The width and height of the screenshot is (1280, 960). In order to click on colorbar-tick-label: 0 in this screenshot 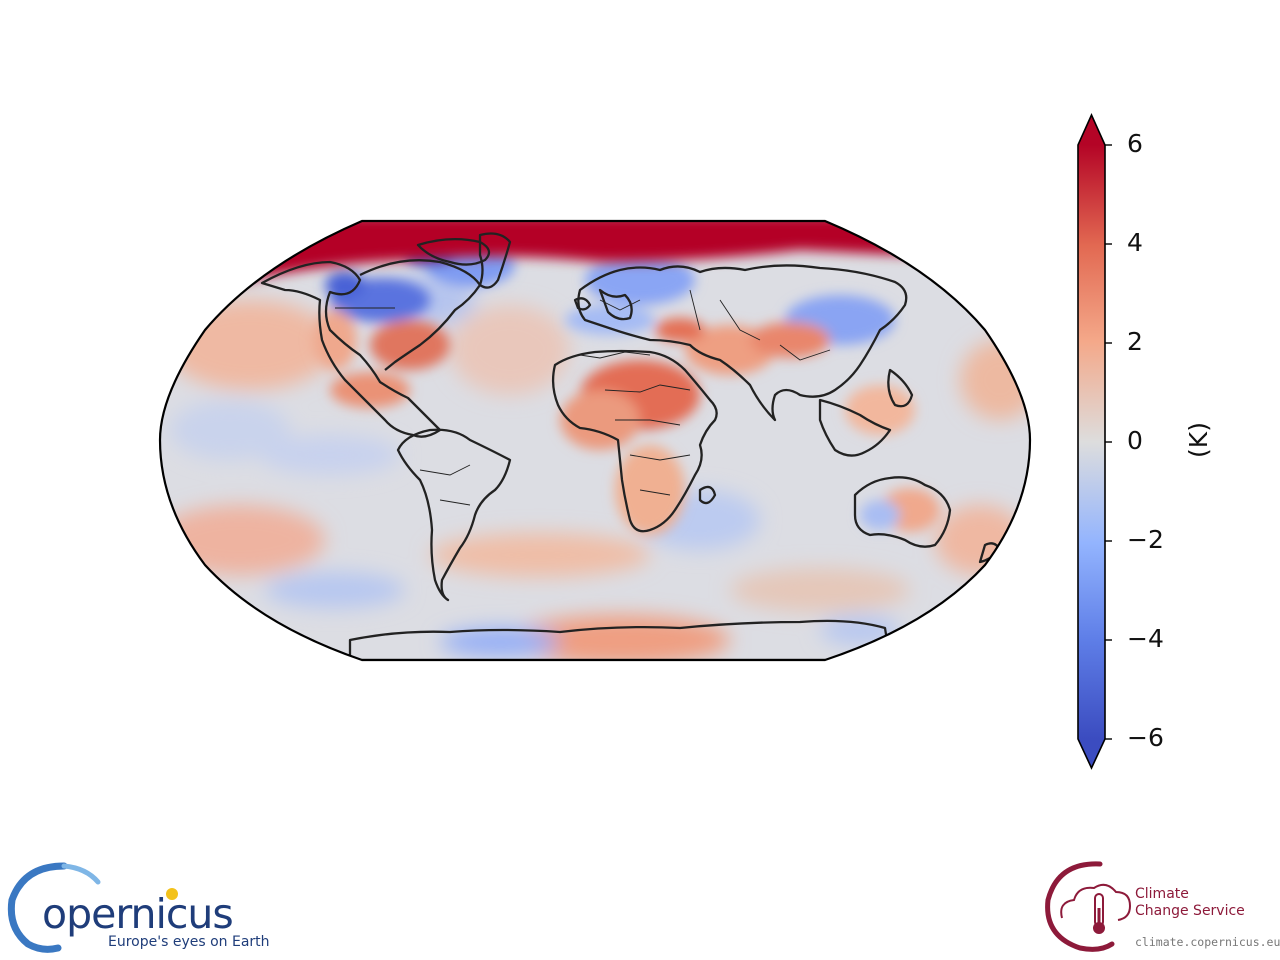, I will do `click(1135, 440)`.